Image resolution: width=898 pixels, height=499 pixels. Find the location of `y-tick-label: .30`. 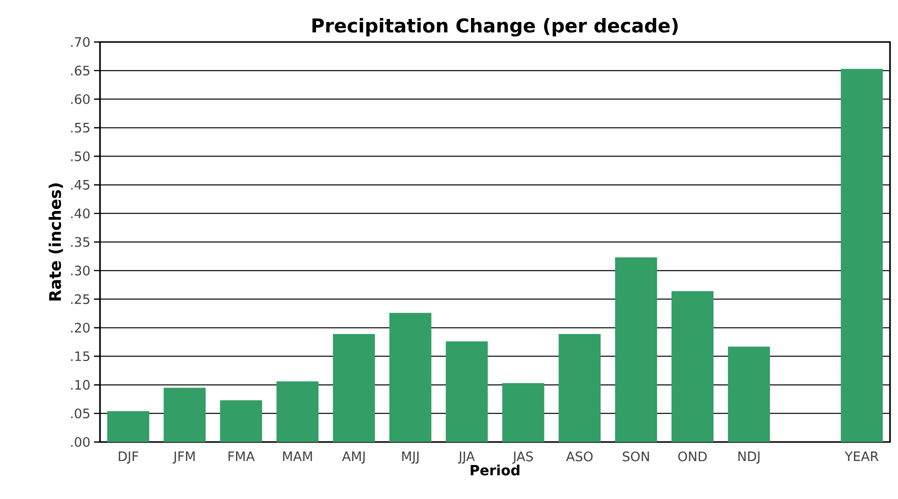

y-tick-label: .30 is located at coordinates (80, 271).